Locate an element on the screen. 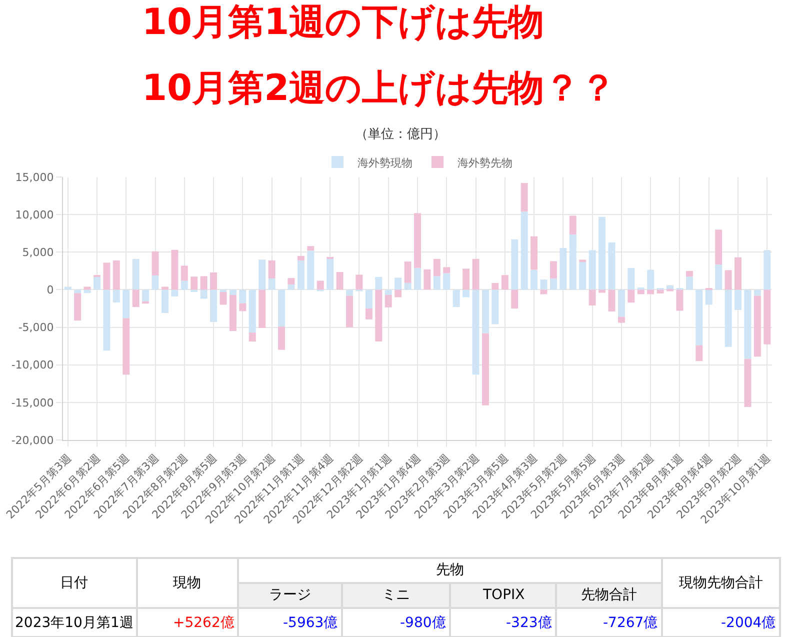  y-tick-label: 15,000 is located at coordinates (34, 177).